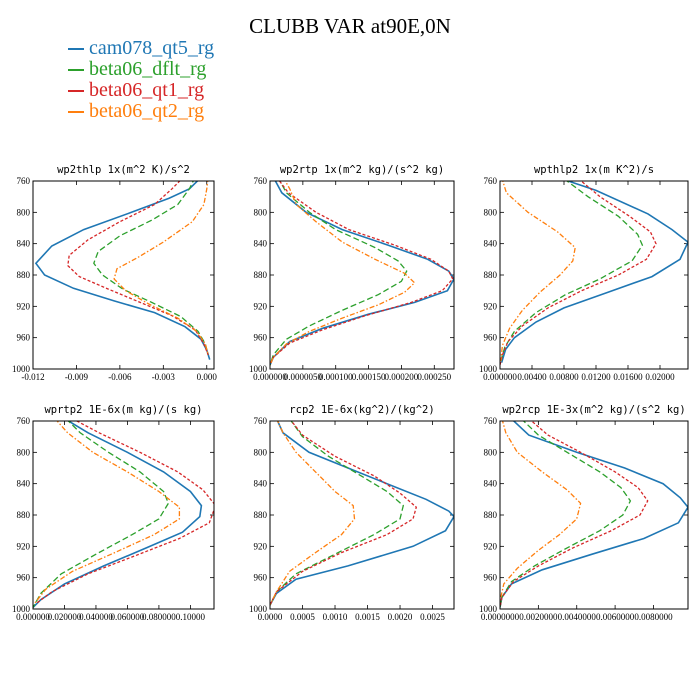 The height and width of the screenshot is (700, 700). I want to click on legend-item: cam078_qt5_rg, so click(141, 48).